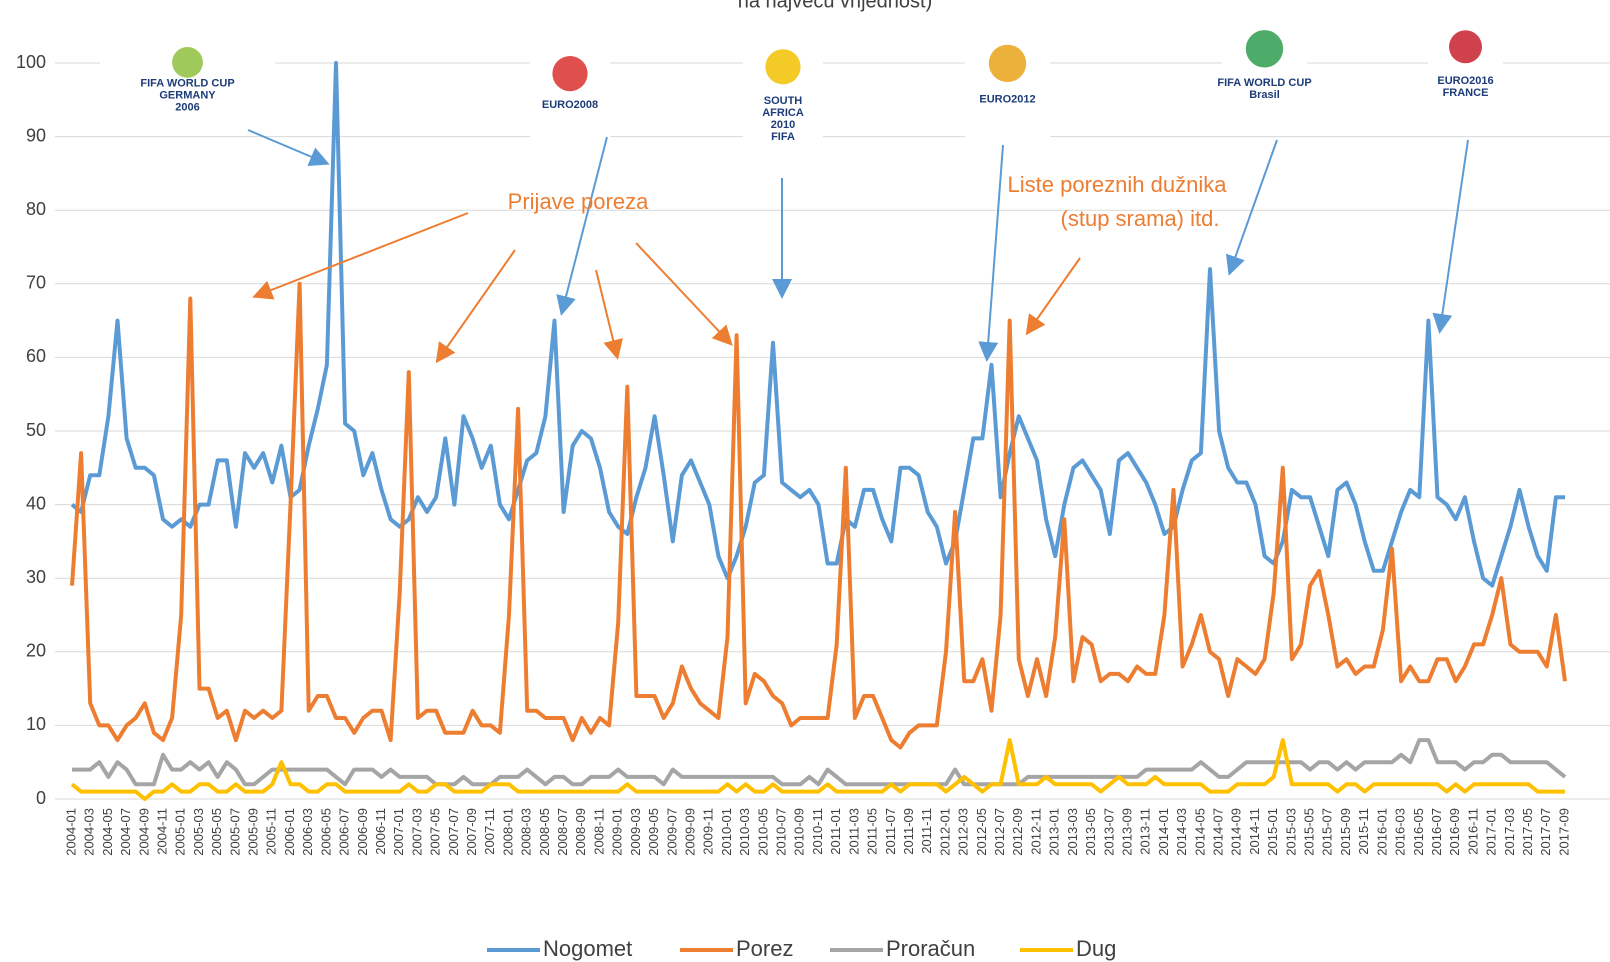 This screenshot has width=1610, height=962. Describe the element at coordinates (198, 832) in the screenshot. I see `x-tick-label: 2005-03` at that location.